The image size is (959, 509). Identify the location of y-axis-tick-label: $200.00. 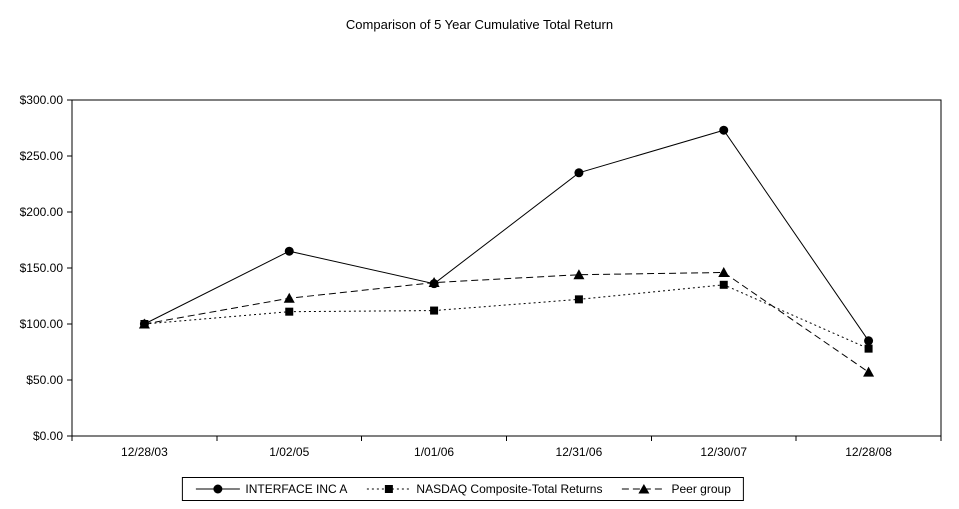
(42, 212).